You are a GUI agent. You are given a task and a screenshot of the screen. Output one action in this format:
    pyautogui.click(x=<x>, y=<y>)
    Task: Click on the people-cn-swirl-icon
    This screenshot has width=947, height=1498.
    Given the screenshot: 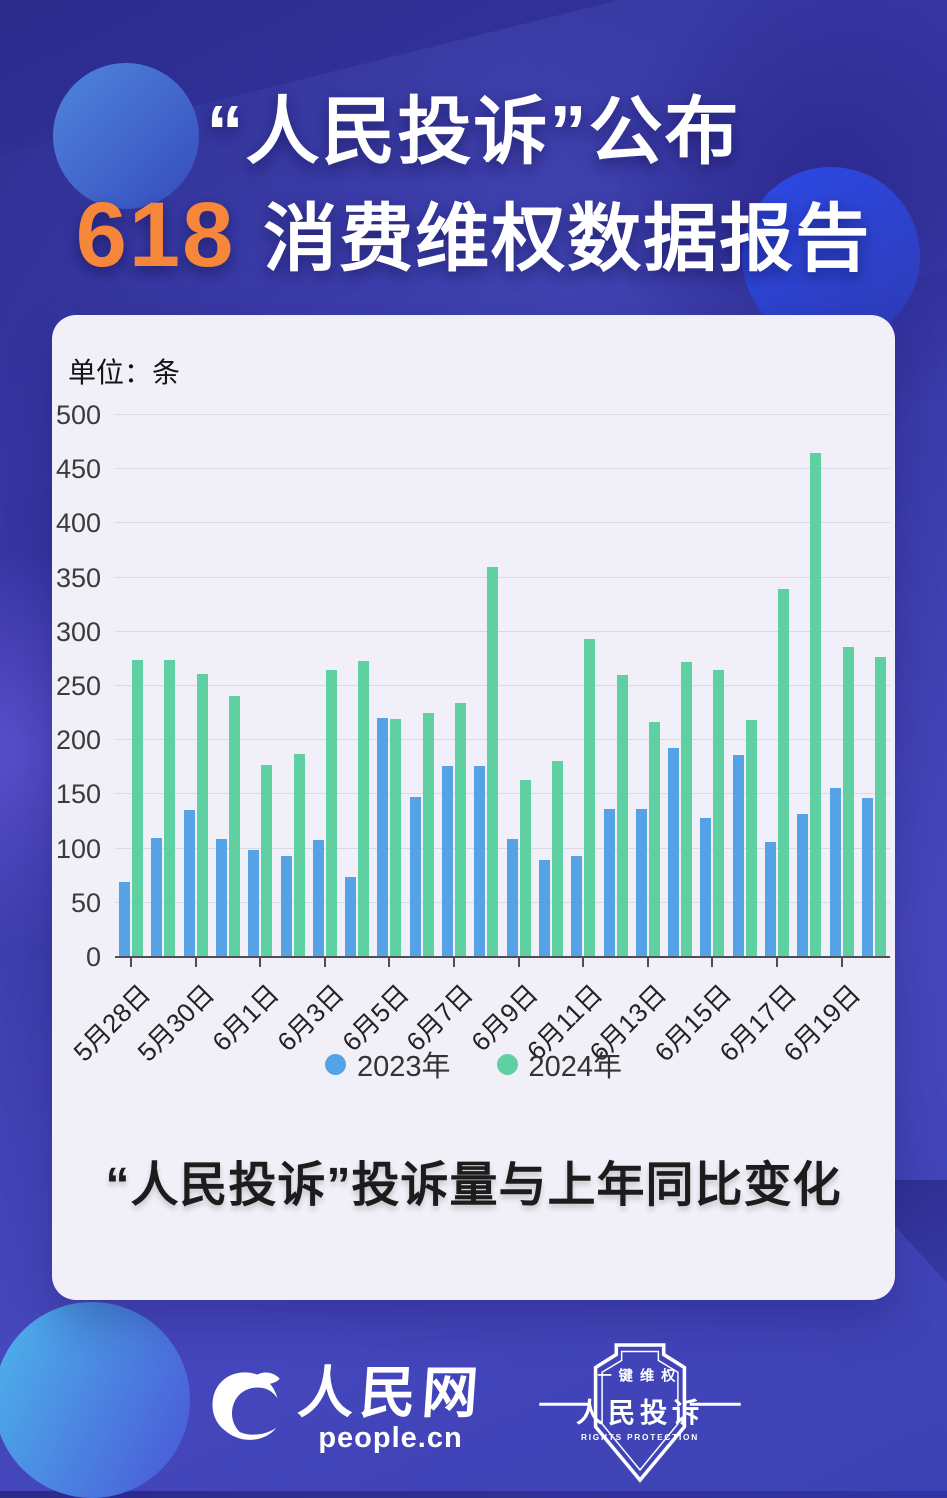 What is the action you would take?
    pyautogui.click(x=245, y=1409)
    